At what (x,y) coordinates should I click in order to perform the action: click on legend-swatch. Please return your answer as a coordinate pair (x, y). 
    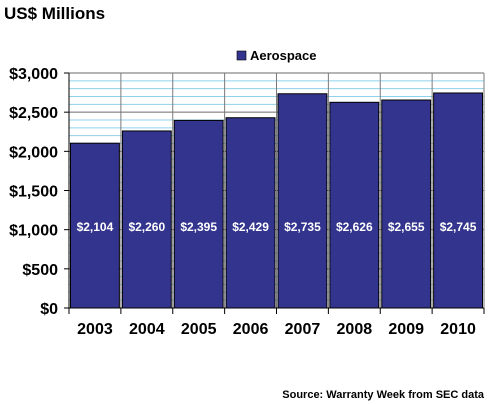
    Looking at the image, I should click on (241, 55).